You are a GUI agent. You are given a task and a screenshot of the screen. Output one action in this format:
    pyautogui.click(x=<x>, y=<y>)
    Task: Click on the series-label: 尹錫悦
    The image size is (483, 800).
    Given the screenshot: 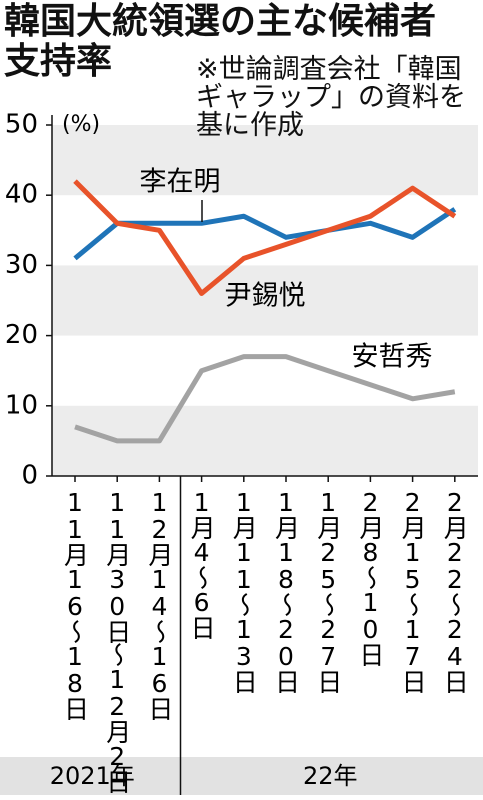 What is the action you would take?
    pyautogui.click(x=265, y=296)
    